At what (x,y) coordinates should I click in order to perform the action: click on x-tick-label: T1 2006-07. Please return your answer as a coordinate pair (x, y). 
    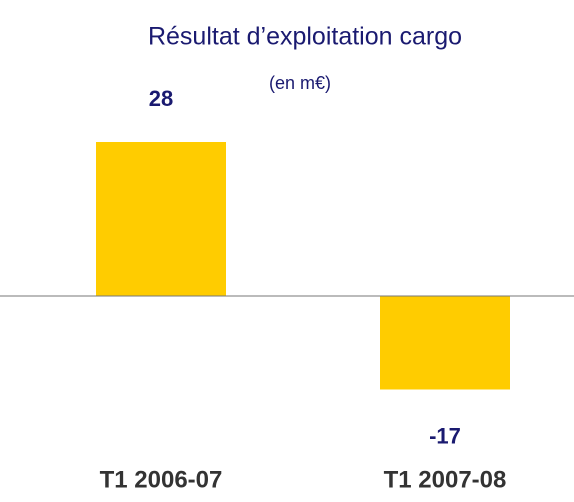
    Looking at the image, I should click on (161, 479).